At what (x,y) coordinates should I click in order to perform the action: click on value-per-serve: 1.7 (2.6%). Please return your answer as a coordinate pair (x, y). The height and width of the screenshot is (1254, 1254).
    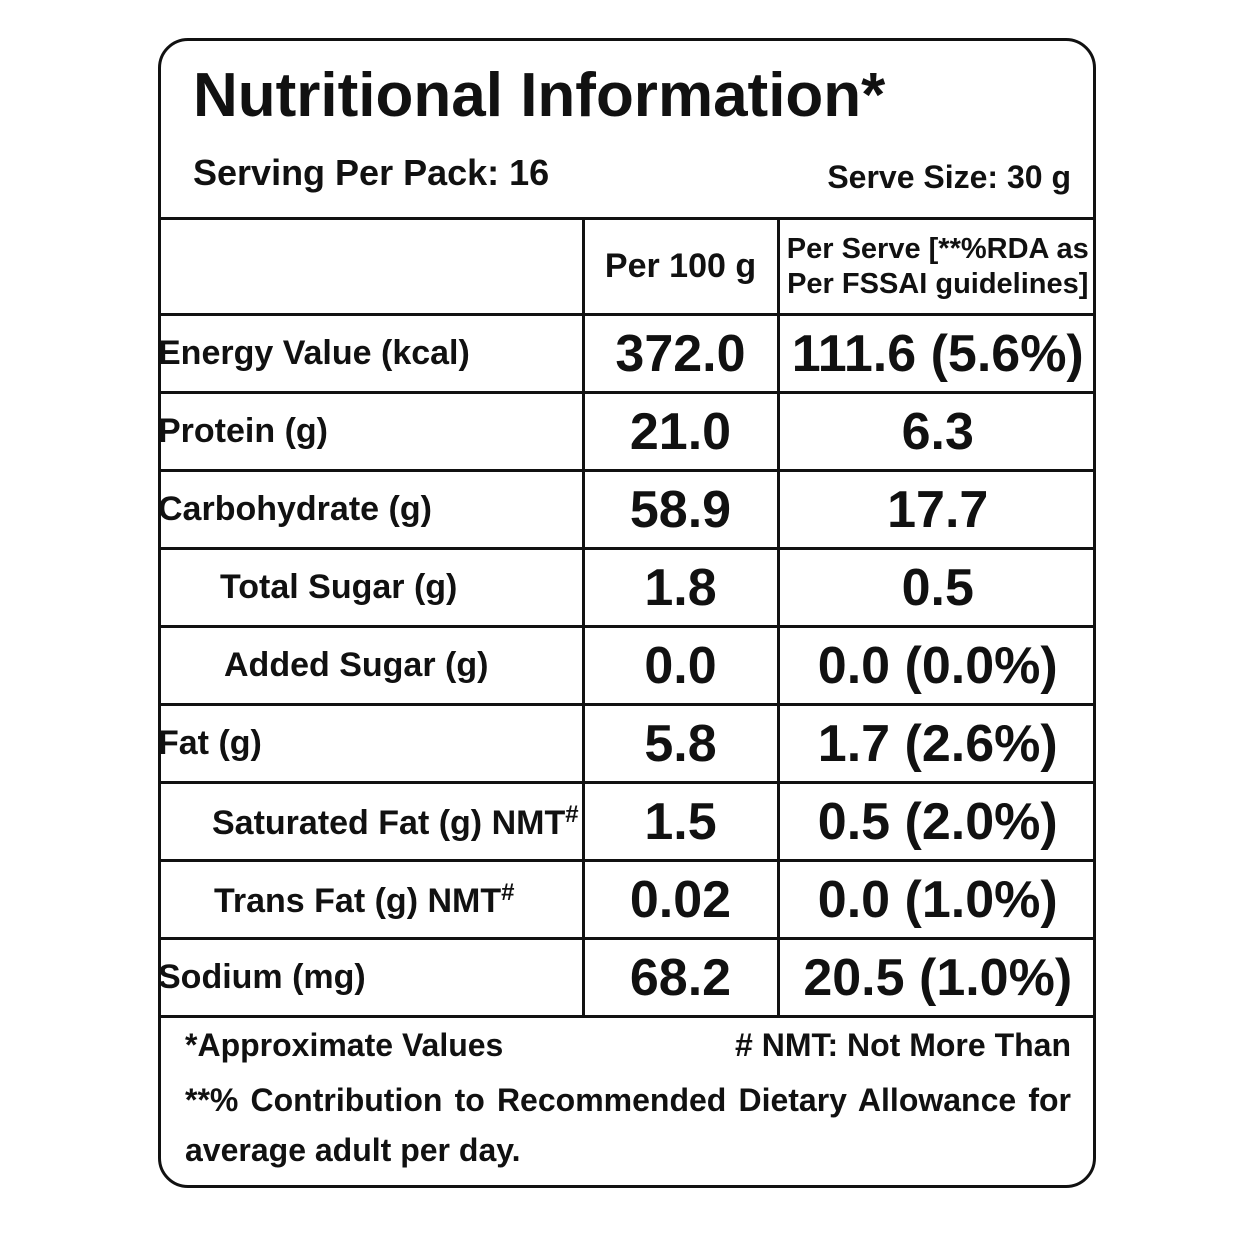
    Looking at the image, I should click on (934, 743).